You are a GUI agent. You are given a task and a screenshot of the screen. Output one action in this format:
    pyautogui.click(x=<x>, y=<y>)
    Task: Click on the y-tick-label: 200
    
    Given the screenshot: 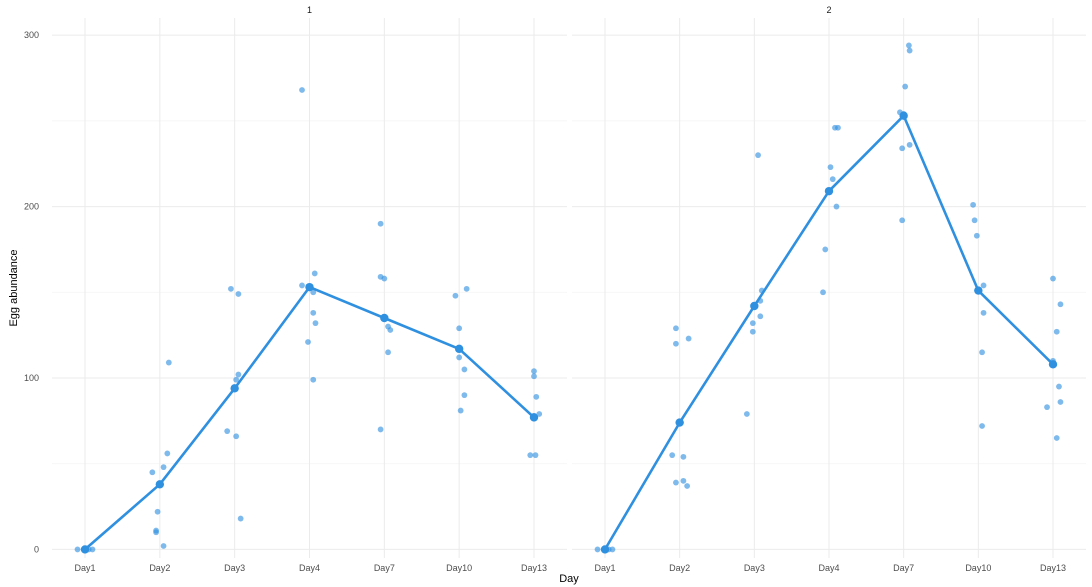 What is the action you would take?
    pyautogui.click(x=31, y=207)
    